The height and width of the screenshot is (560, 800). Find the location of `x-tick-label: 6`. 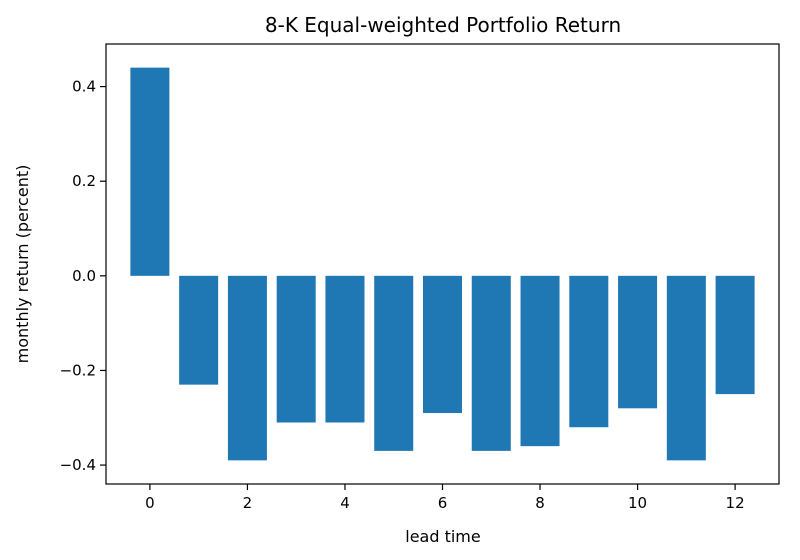

x-tick-label: 6 is located at coordinates (443, 503).